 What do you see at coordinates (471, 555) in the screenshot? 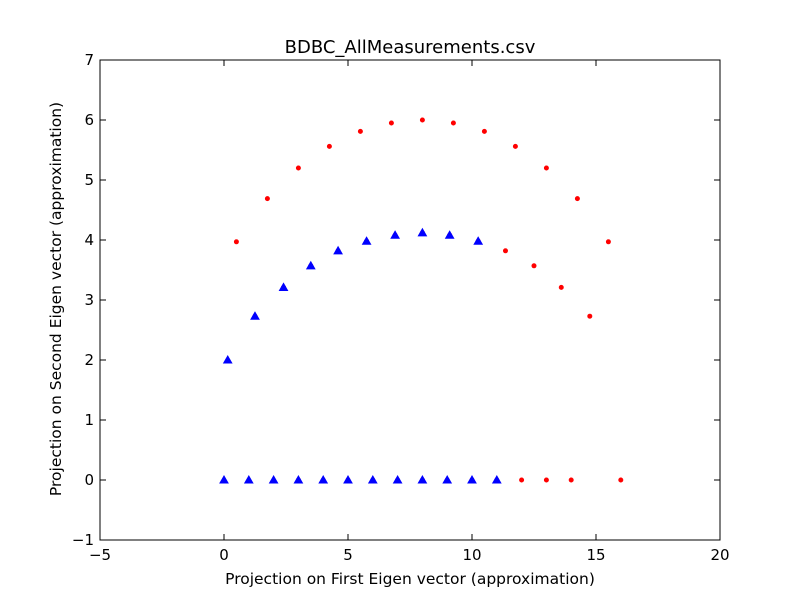
I see `x-tick-label: 10` at bounding box center [471, 555].